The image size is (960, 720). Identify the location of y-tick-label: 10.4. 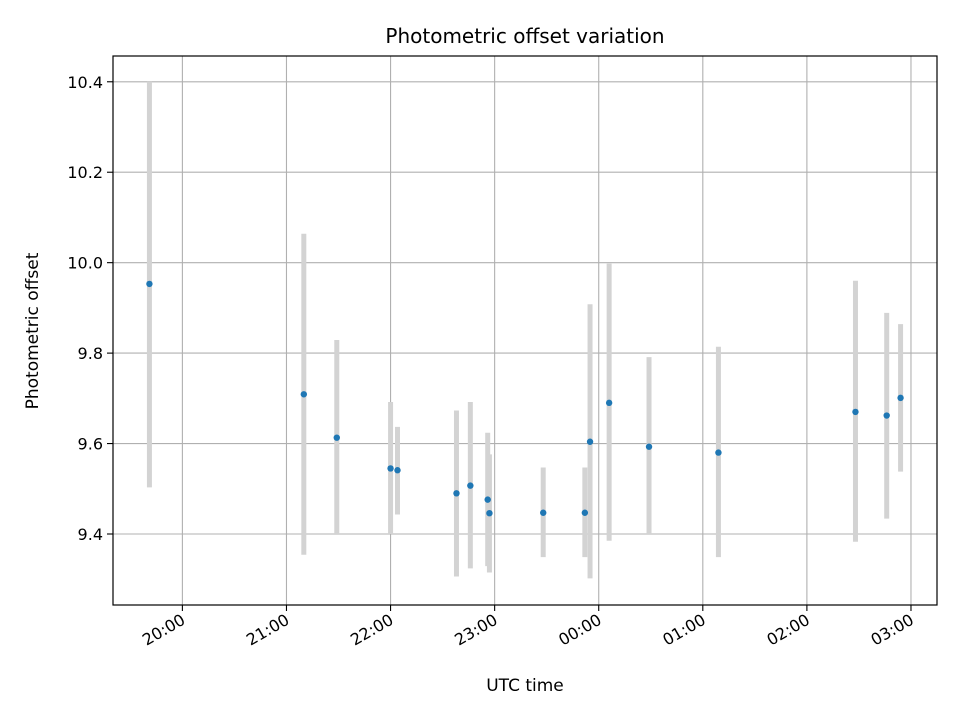
(85, 82).